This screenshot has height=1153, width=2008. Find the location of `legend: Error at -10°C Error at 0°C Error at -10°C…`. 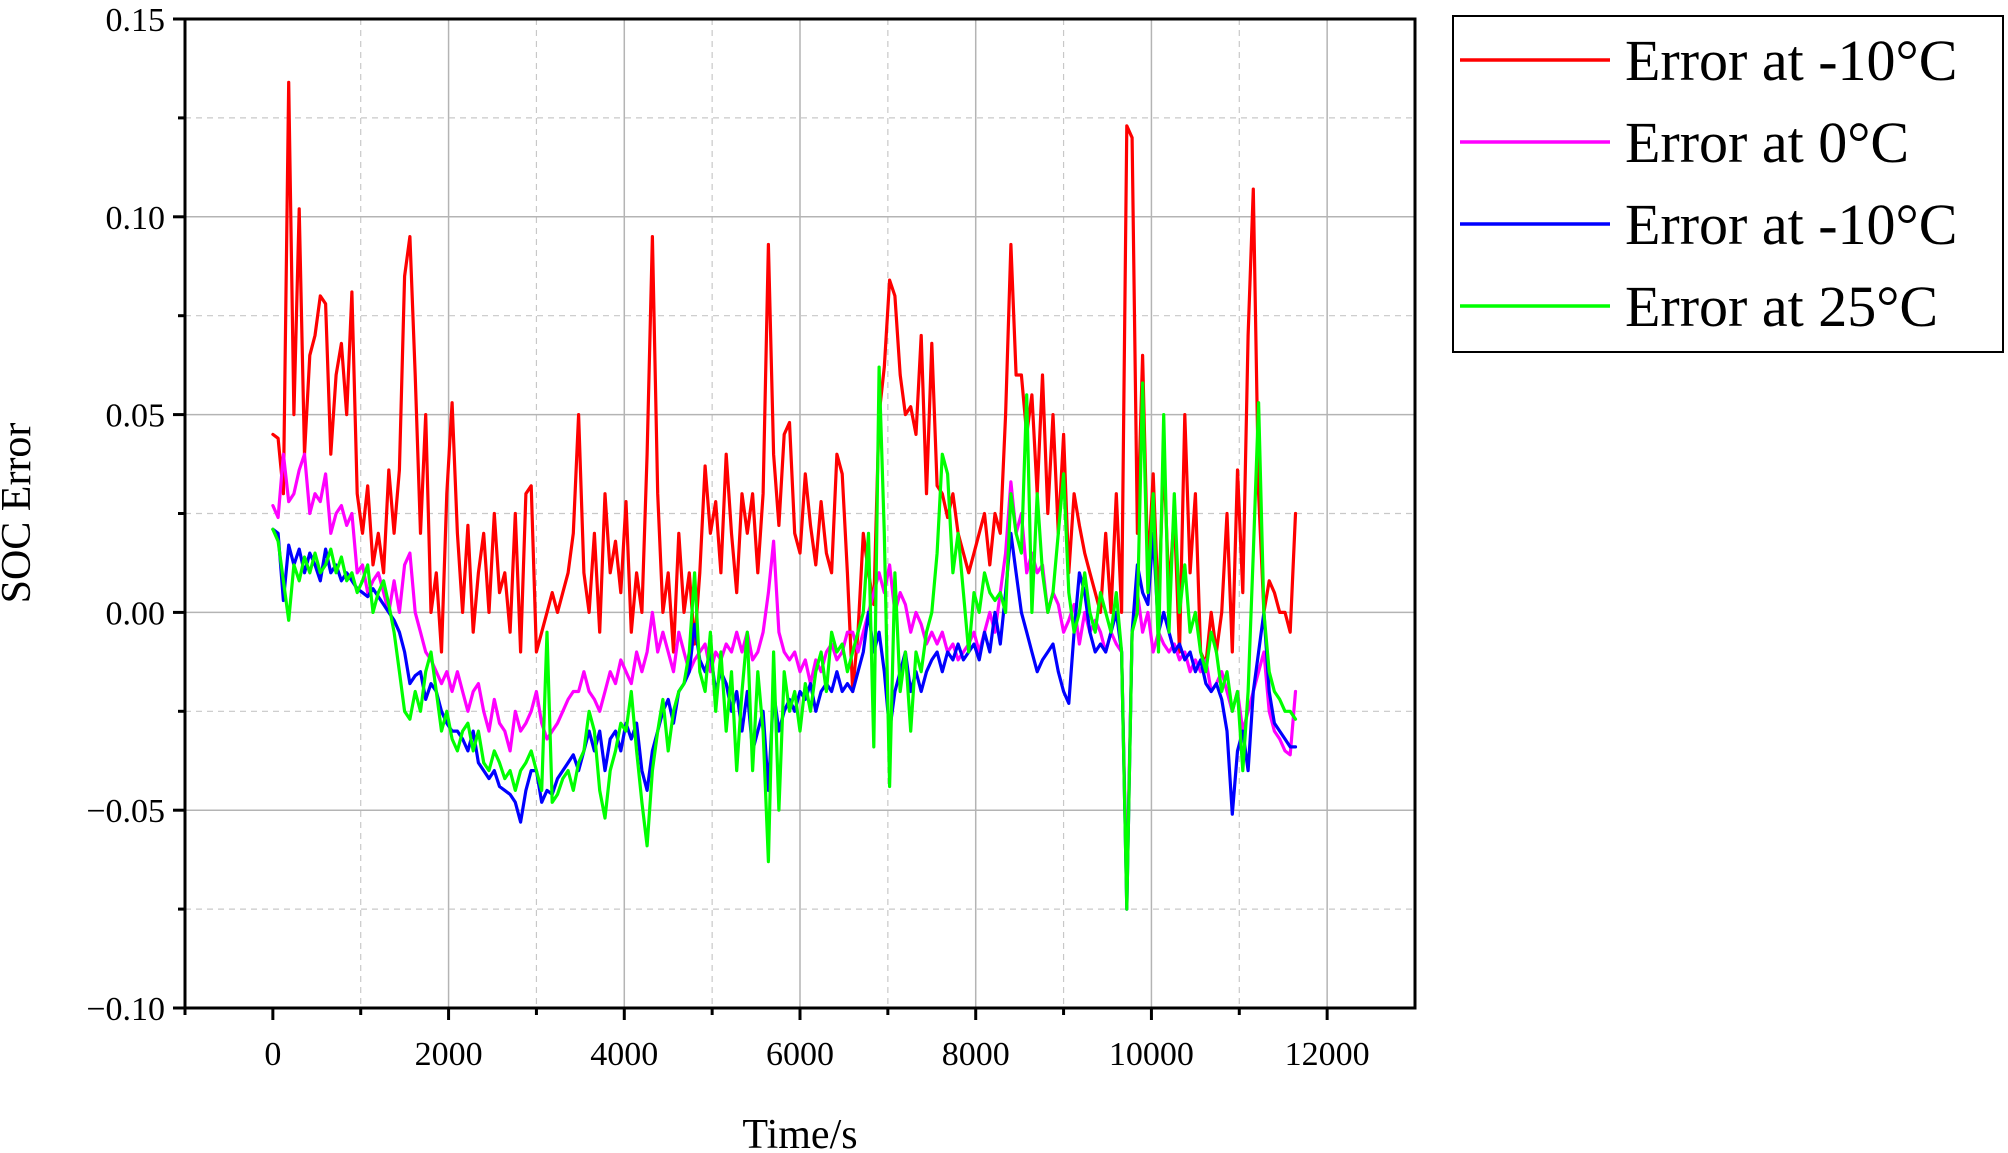

legend: Error at -10°C Error at 0°C Error at -10°C… is located at coordinates (1728, 184).